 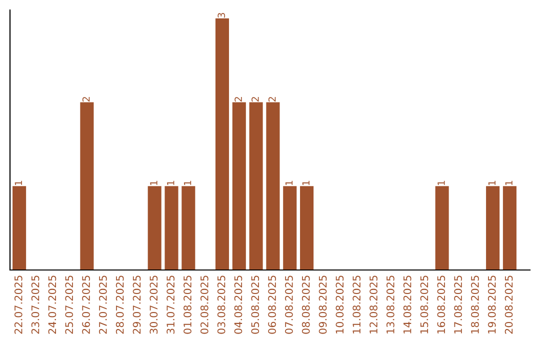 What do you see at coordinates (272, 305) in the screenshot?
I see `x-tick-label: 06.08.2025` at bounding box center [272, 305].